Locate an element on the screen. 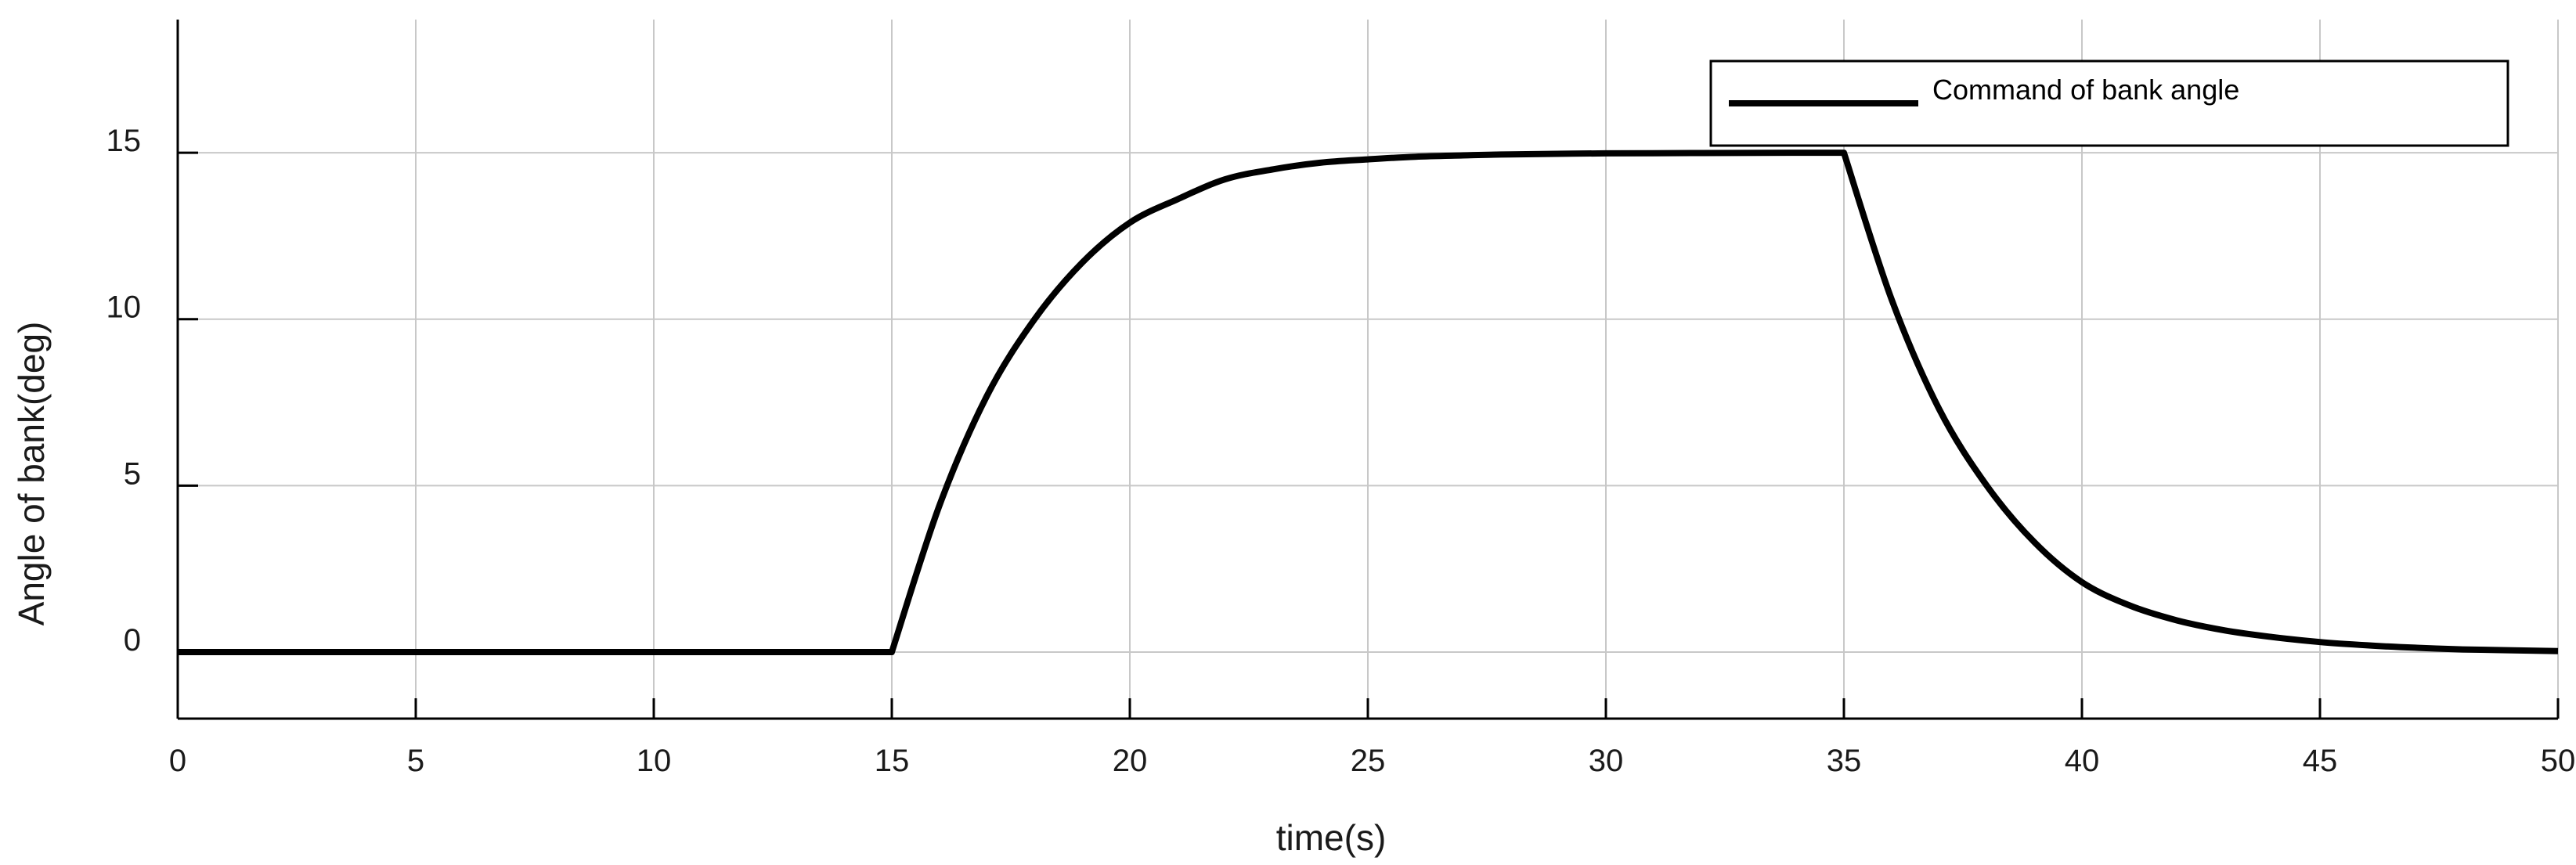 The height and width of the screenshot is (865, 2576). x-tick-label-5: 5 is located at coordinates (416, 761).